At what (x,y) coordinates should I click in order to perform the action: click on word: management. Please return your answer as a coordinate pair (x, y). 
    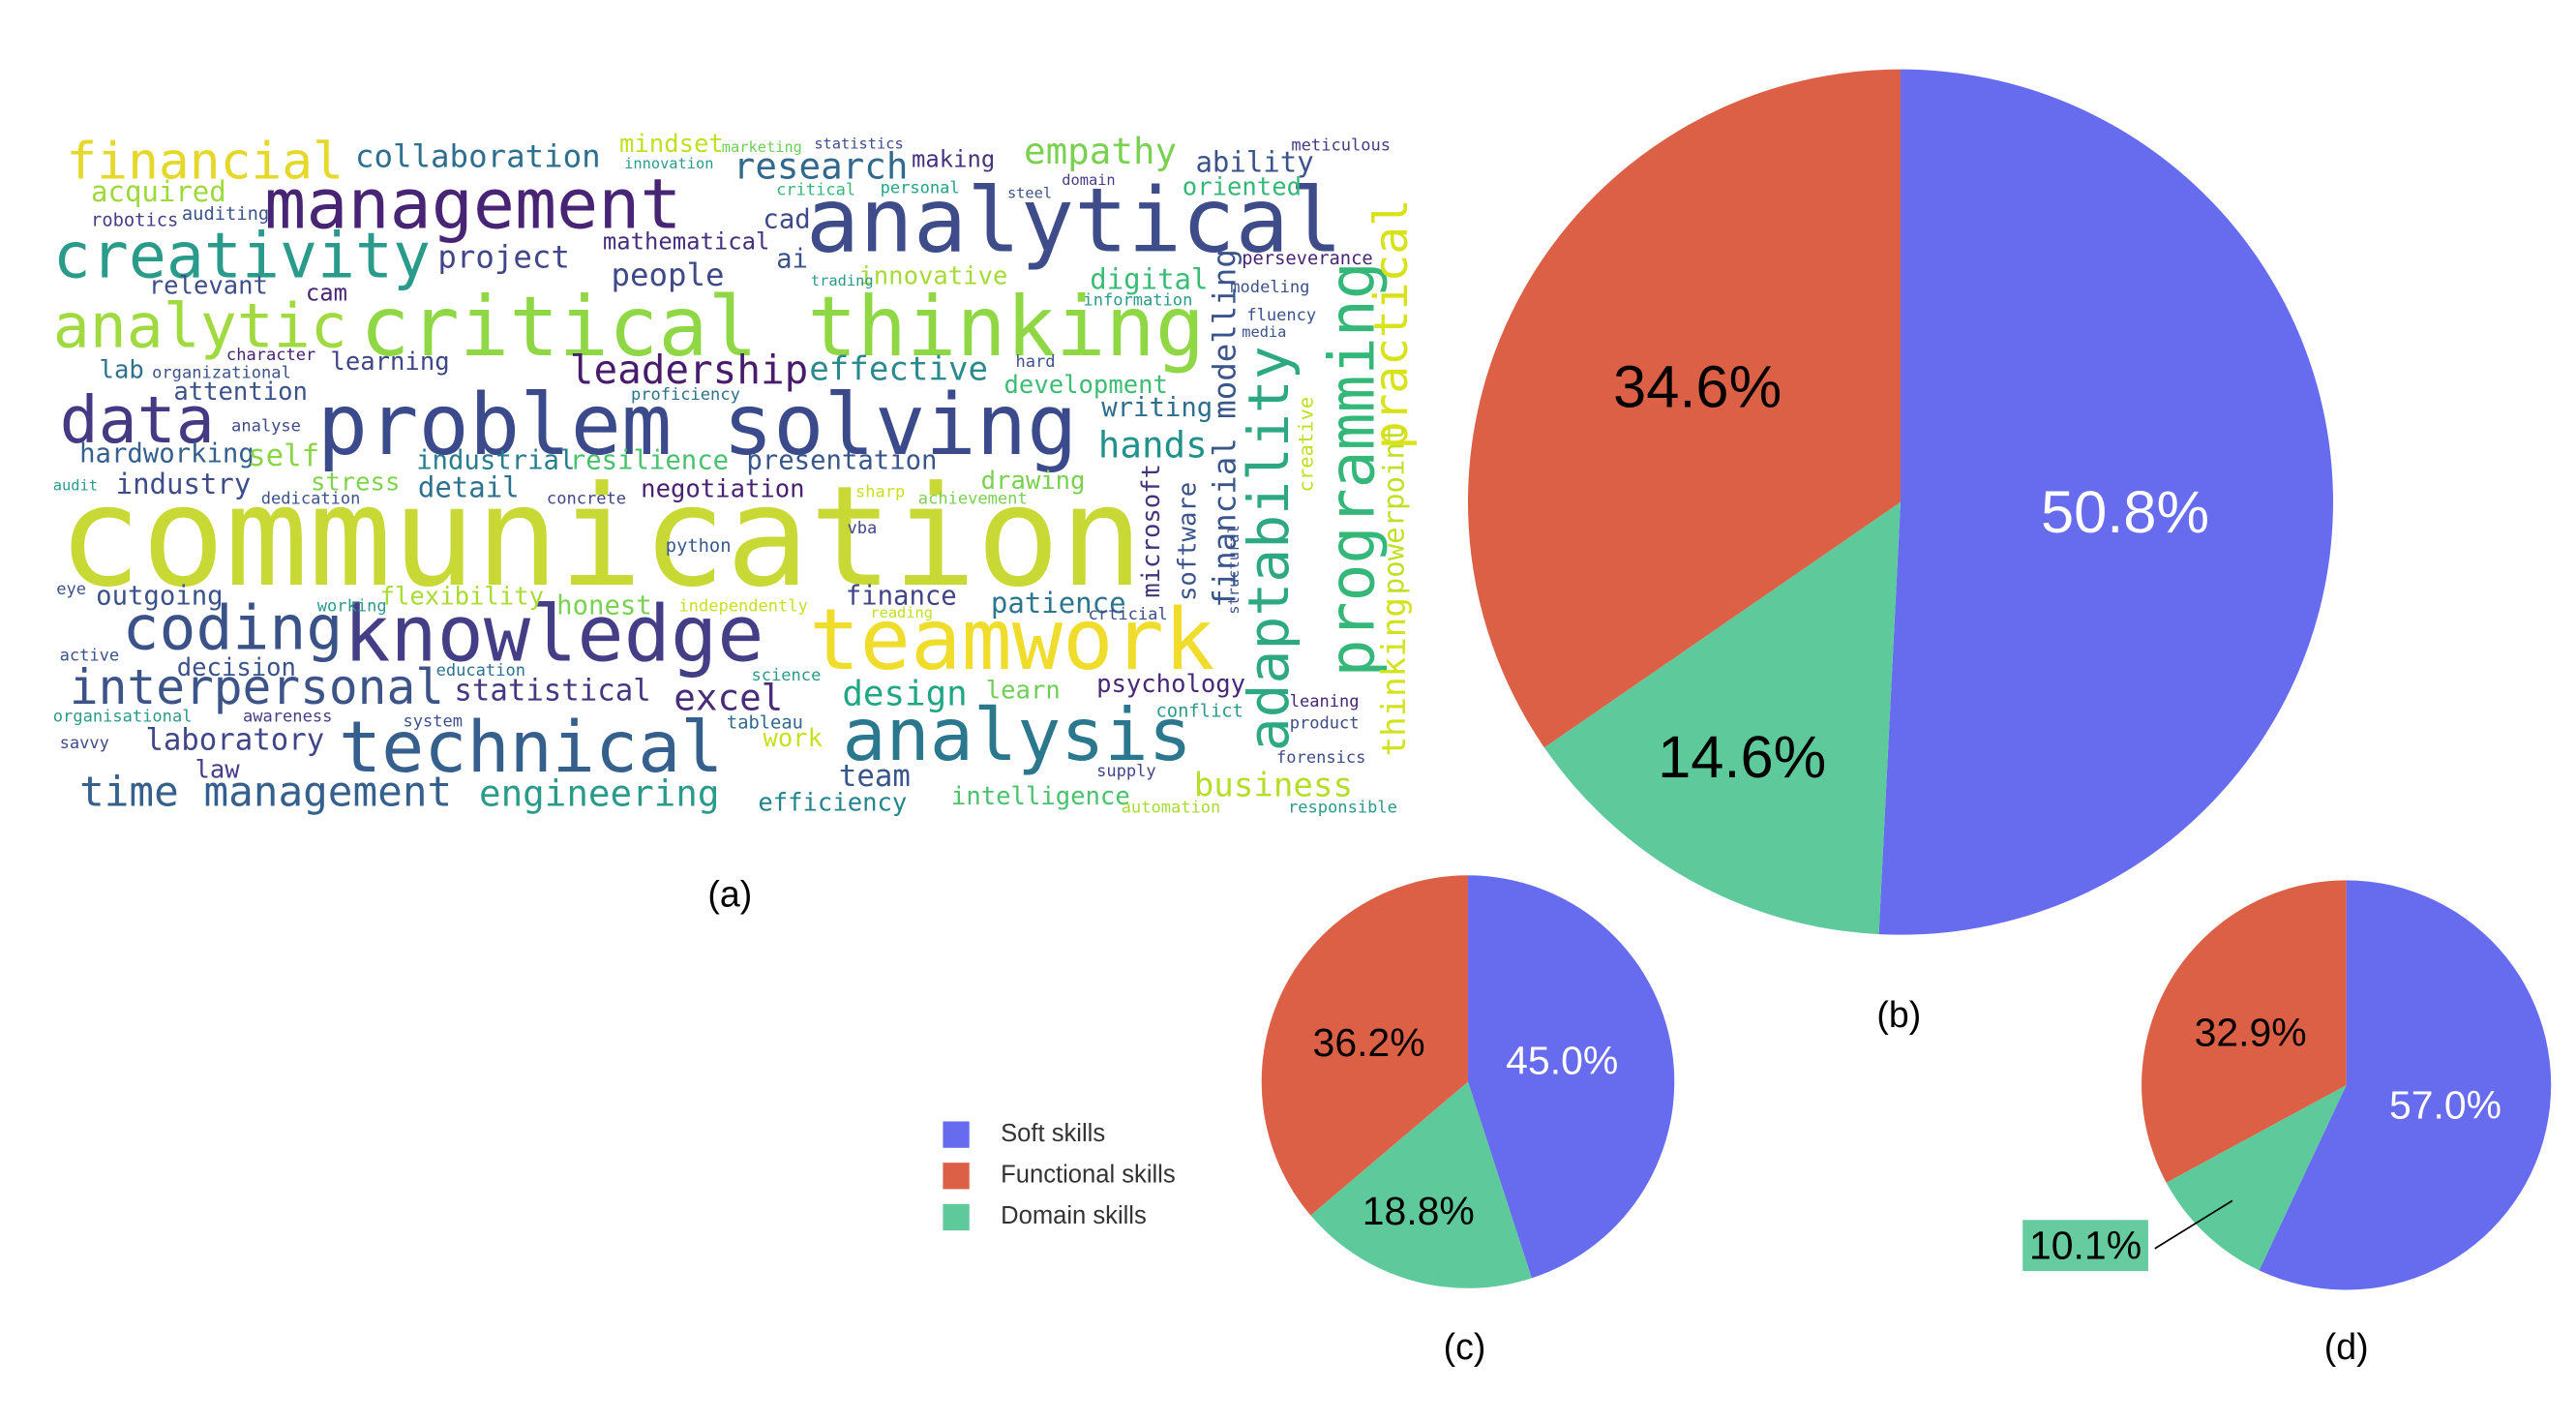
    Looking at the image, I should click on (472, 204).